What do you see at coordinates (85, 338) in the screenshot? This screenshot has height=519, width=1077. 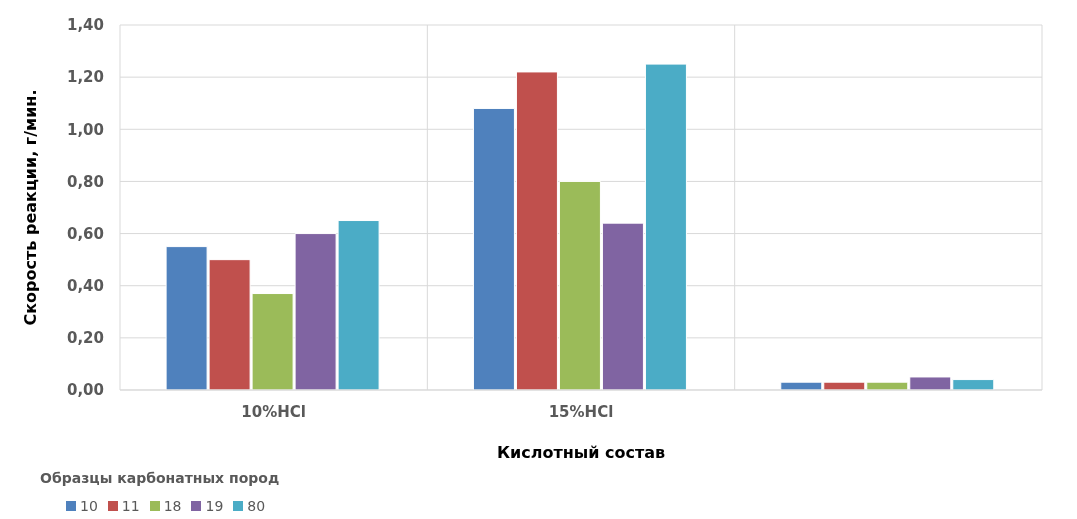 I see `y-tick-label: 0,20` at bounding box center [85, 338].